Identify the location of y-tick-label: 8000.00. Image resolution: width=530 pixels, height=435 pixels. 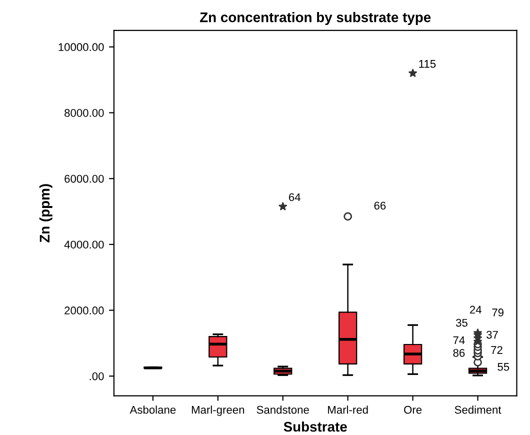
(84, 113).